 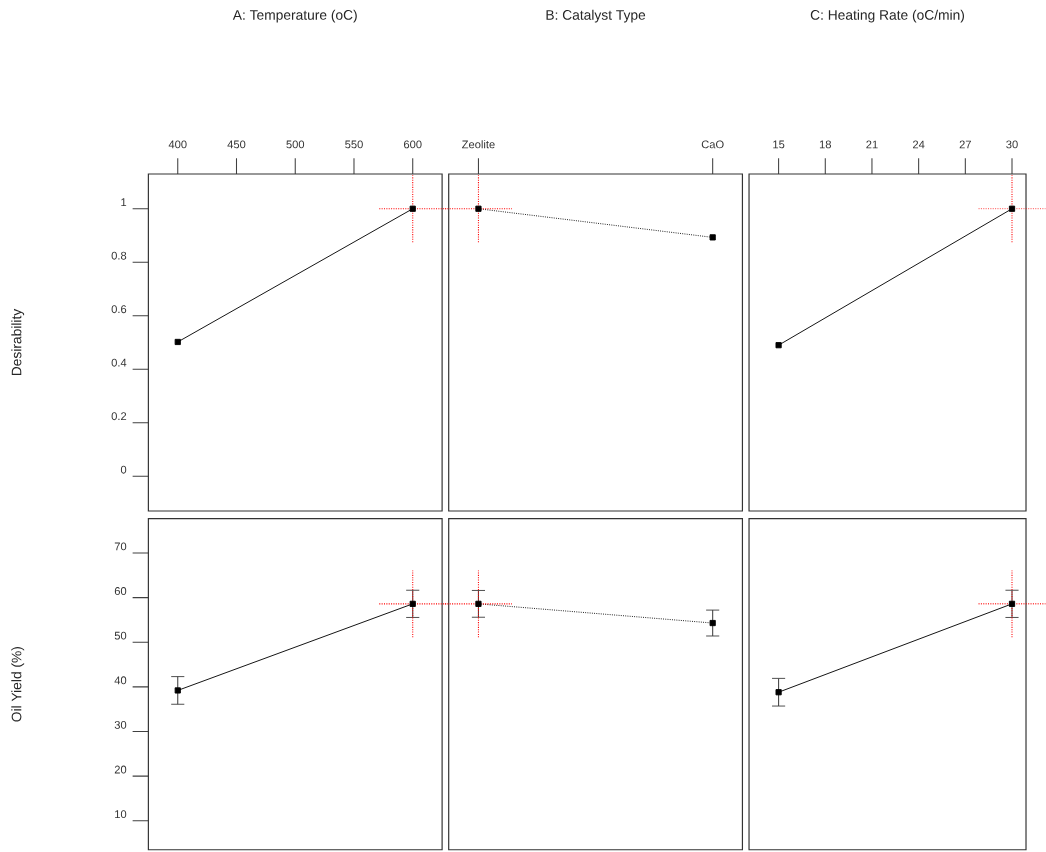 I want to click on y-tick-label: 50, so click(x=120, y=635).